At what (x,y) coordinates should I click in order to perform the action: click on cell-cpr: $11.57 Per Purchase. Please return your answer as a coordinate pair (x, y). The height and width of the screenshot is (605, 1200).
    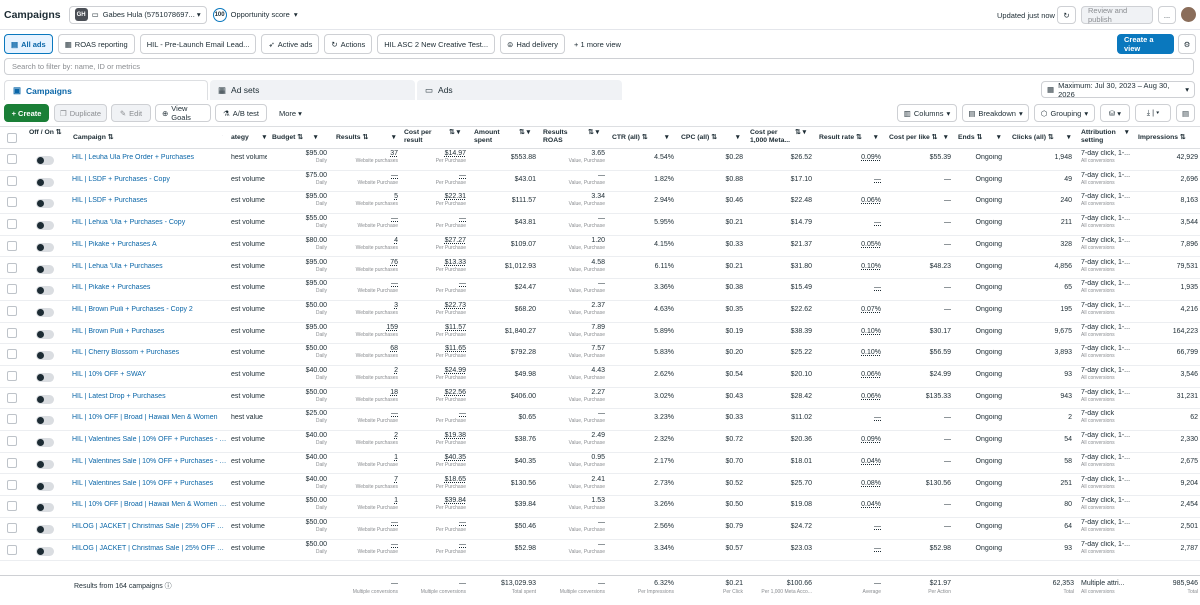
    Looking at the image, I should click on (435, 331).